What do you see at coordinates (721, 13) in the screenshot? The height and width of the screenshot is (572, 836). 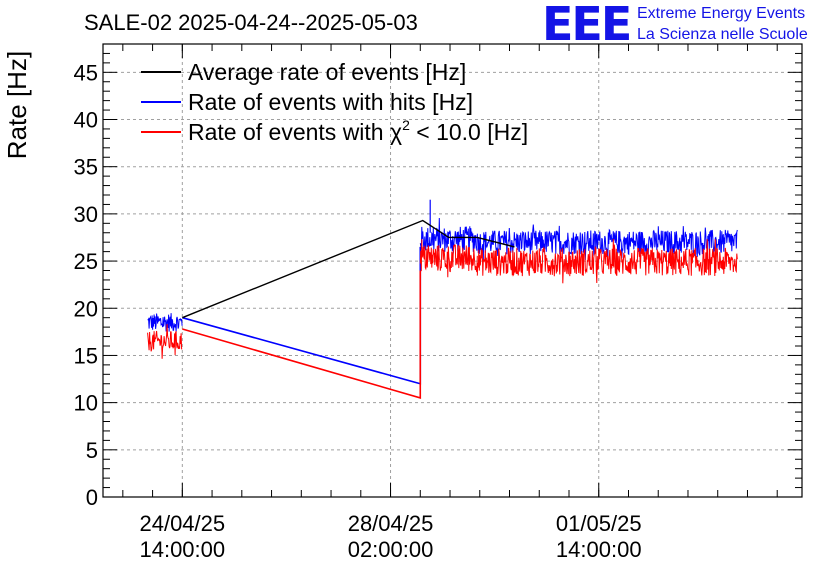 I see `logo-line-1: Extreme Energy Events` at bounding box center [721, 13].